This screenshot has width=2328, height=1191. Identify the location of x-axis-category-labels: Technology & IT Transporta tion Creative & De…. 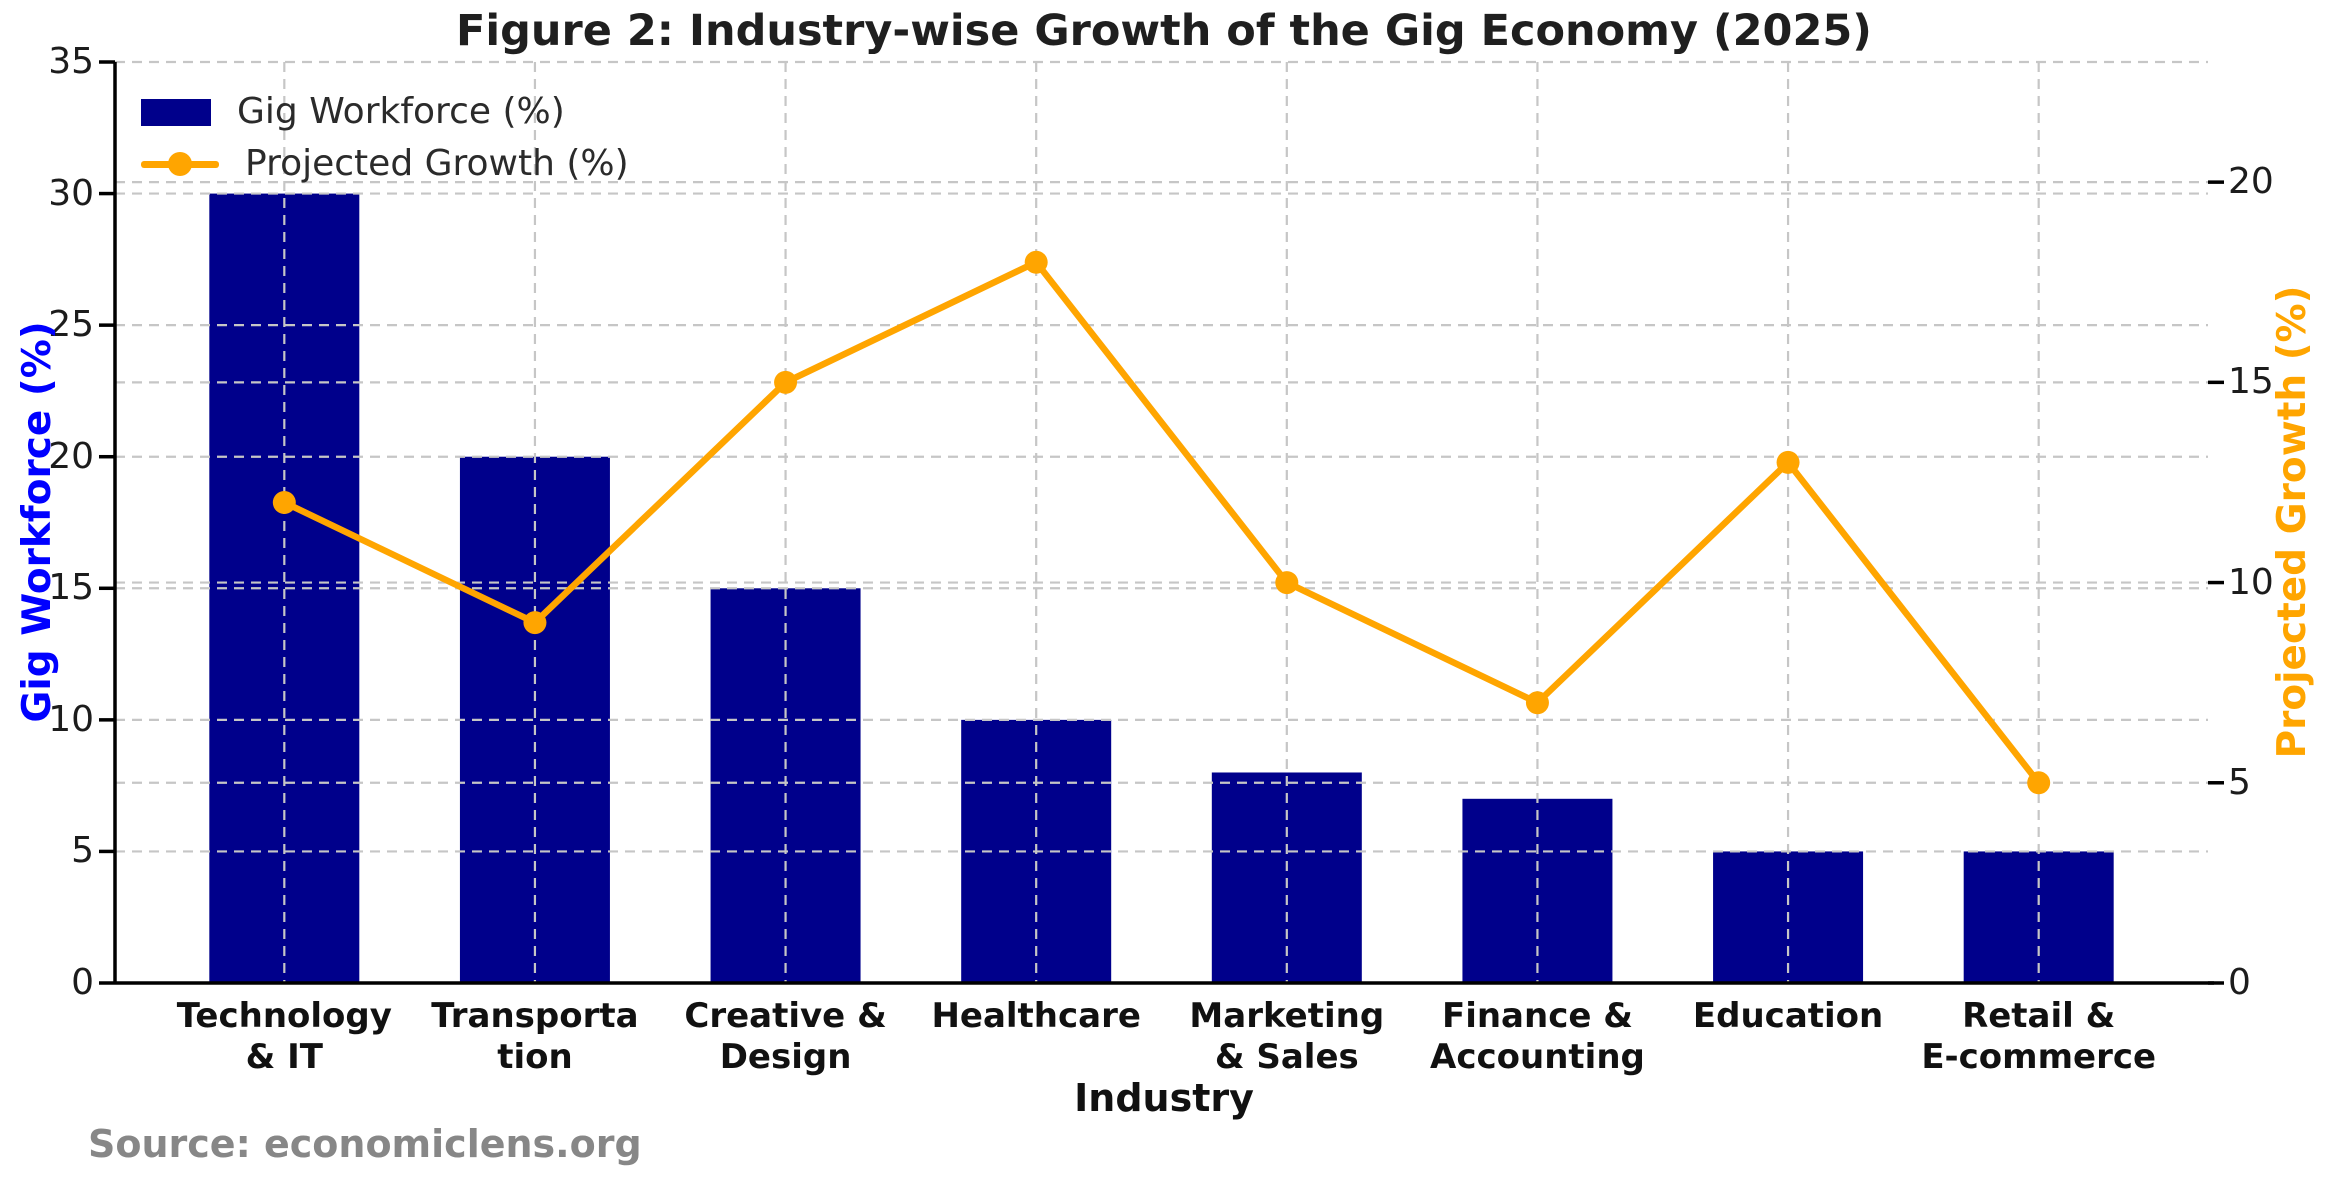
(1161, 1037).